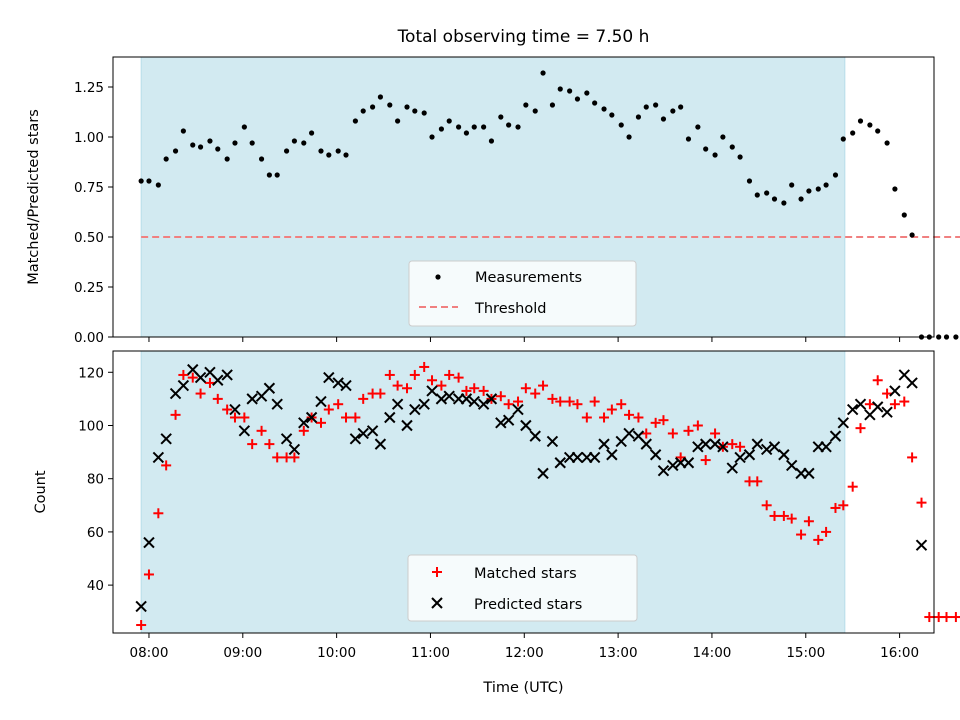  Describe the element at coordinates (522, 588) in the screenshot. I see `count-legend: Matched stars Predicted stars` at that location.